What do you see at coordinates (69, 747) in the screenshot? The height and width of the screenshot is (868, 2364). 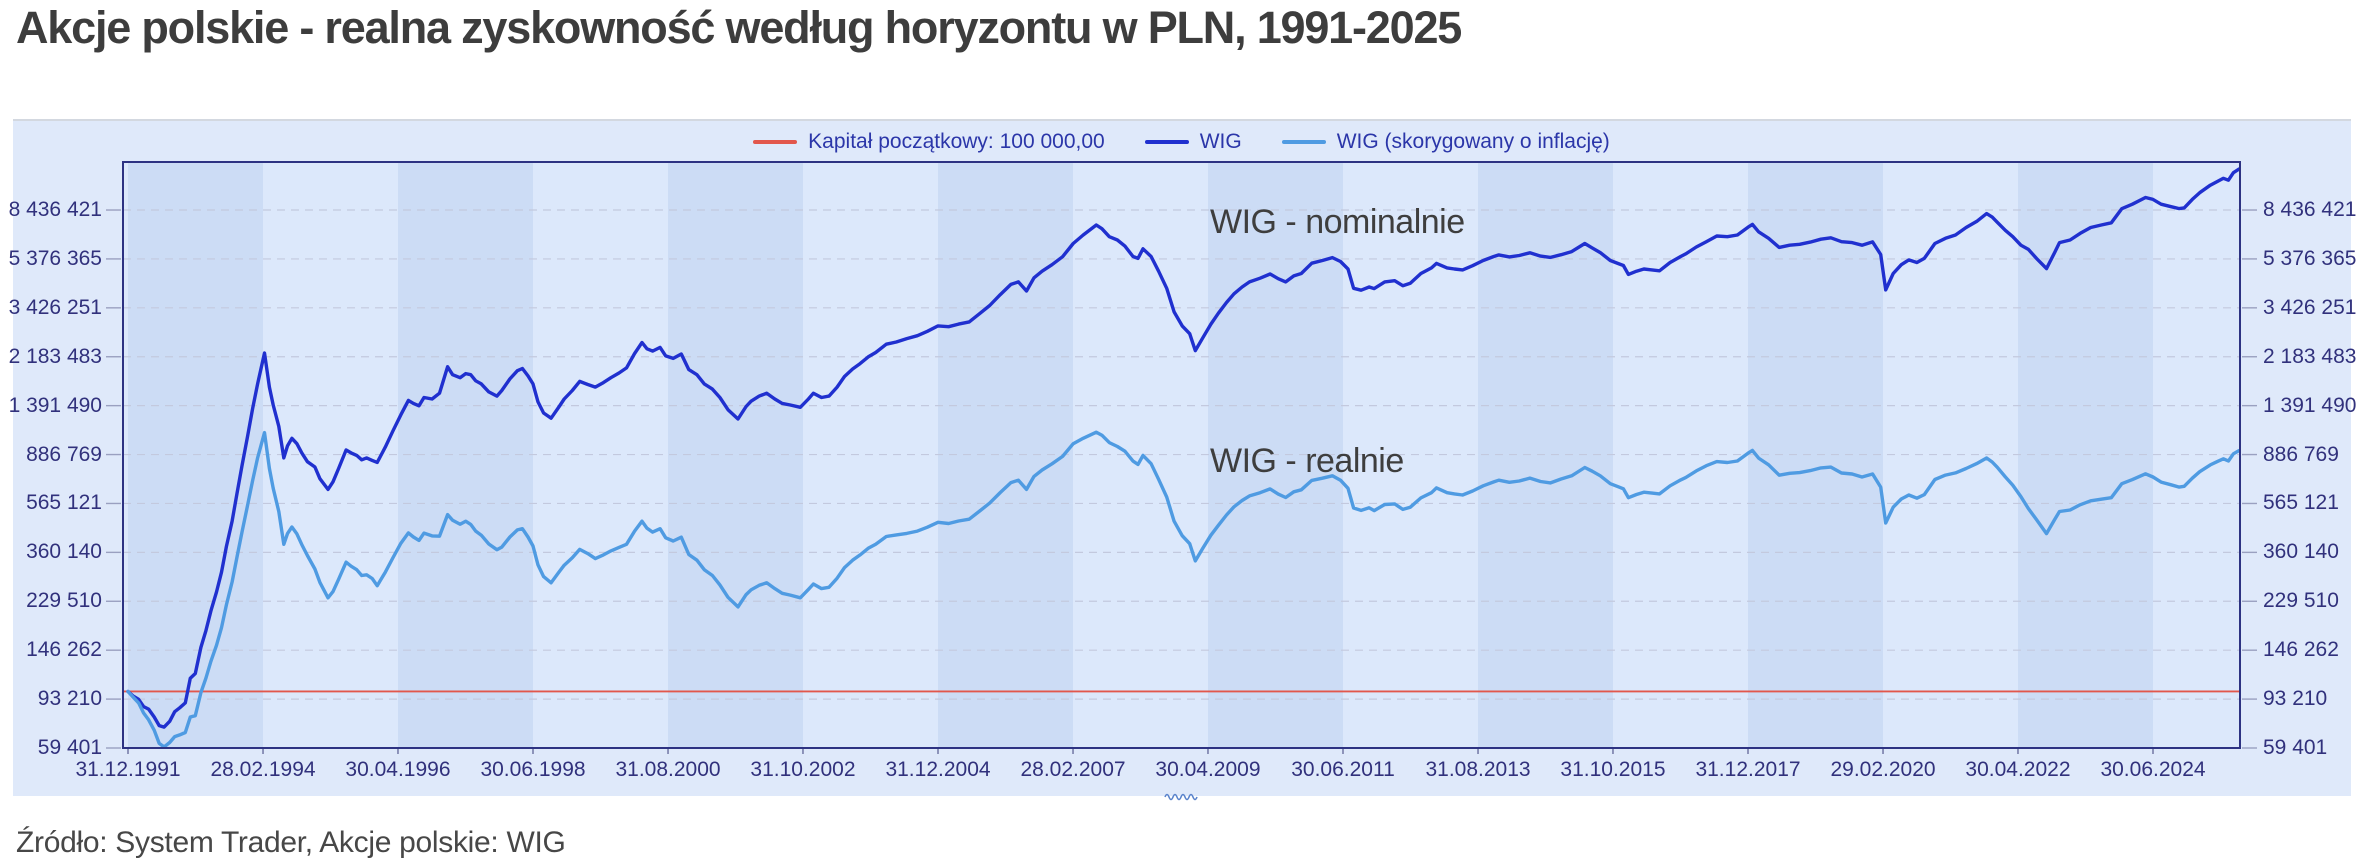 I see `y-axis-label-left-11: 59 401` at bounding box center [69, 747].